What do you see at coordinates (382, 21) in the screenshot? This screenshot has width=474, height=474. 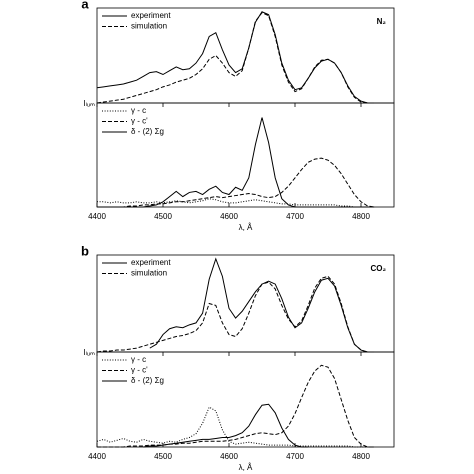 I see `species-label: N₂` at bounding box center [382, 21].